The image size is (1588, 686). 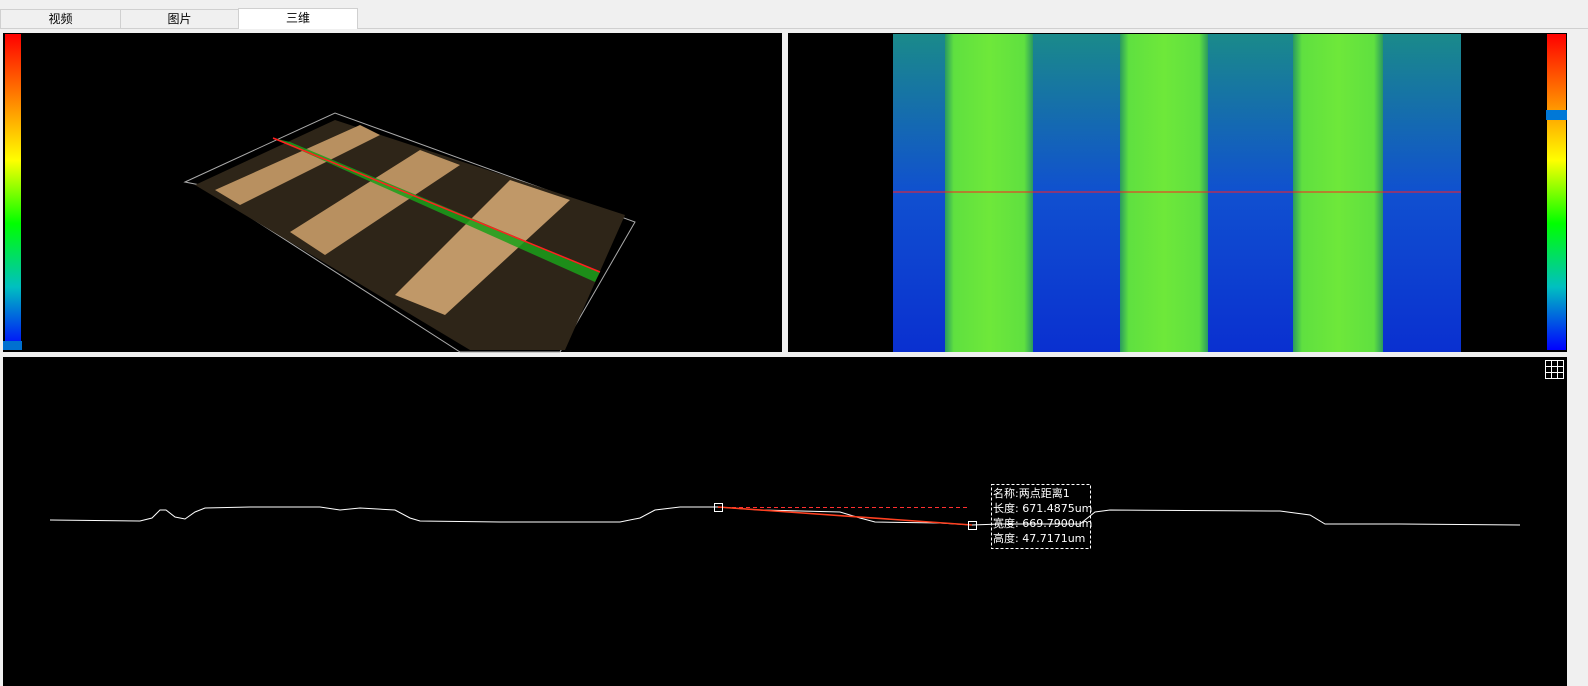 What do you see at coordinates (409, 232) in the screenshot?
I see `3d-surface` at bounding box center [409, 232].